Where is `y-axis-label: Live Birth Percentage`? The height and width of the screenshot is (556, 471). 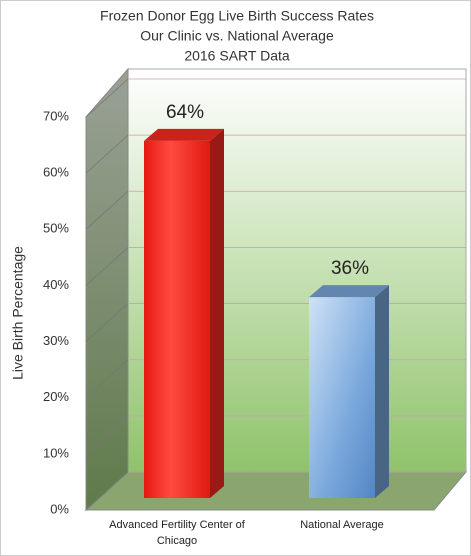 y-axis-label: Live Birth Percentage is located at coordinates (18, 313).